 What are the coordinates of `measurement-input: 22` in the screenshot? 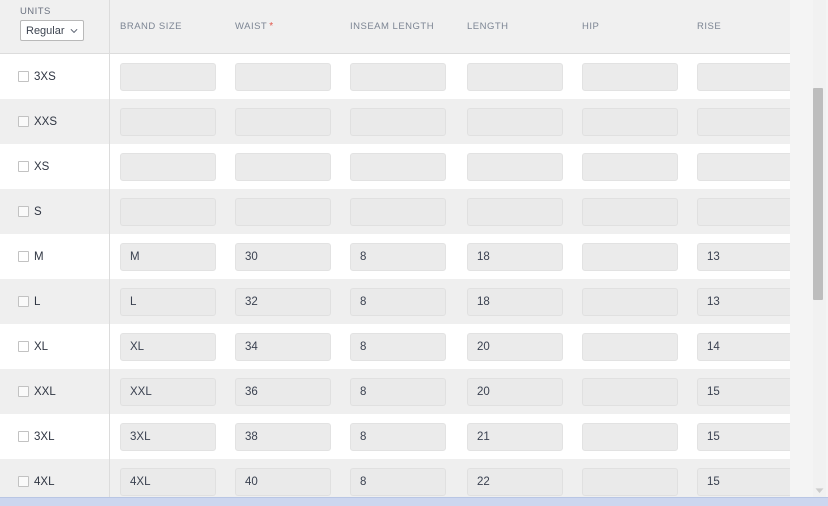 It's located at (515, 481).